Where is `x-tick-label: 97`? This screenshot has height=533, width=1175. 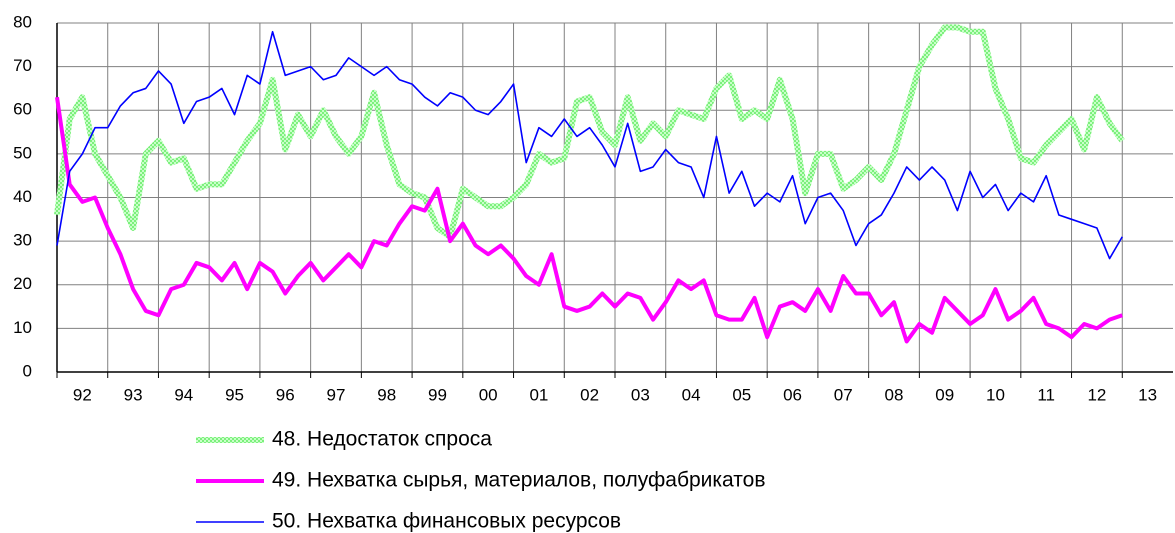
x-tick-label: 97 is located at coordinates (336, 394).